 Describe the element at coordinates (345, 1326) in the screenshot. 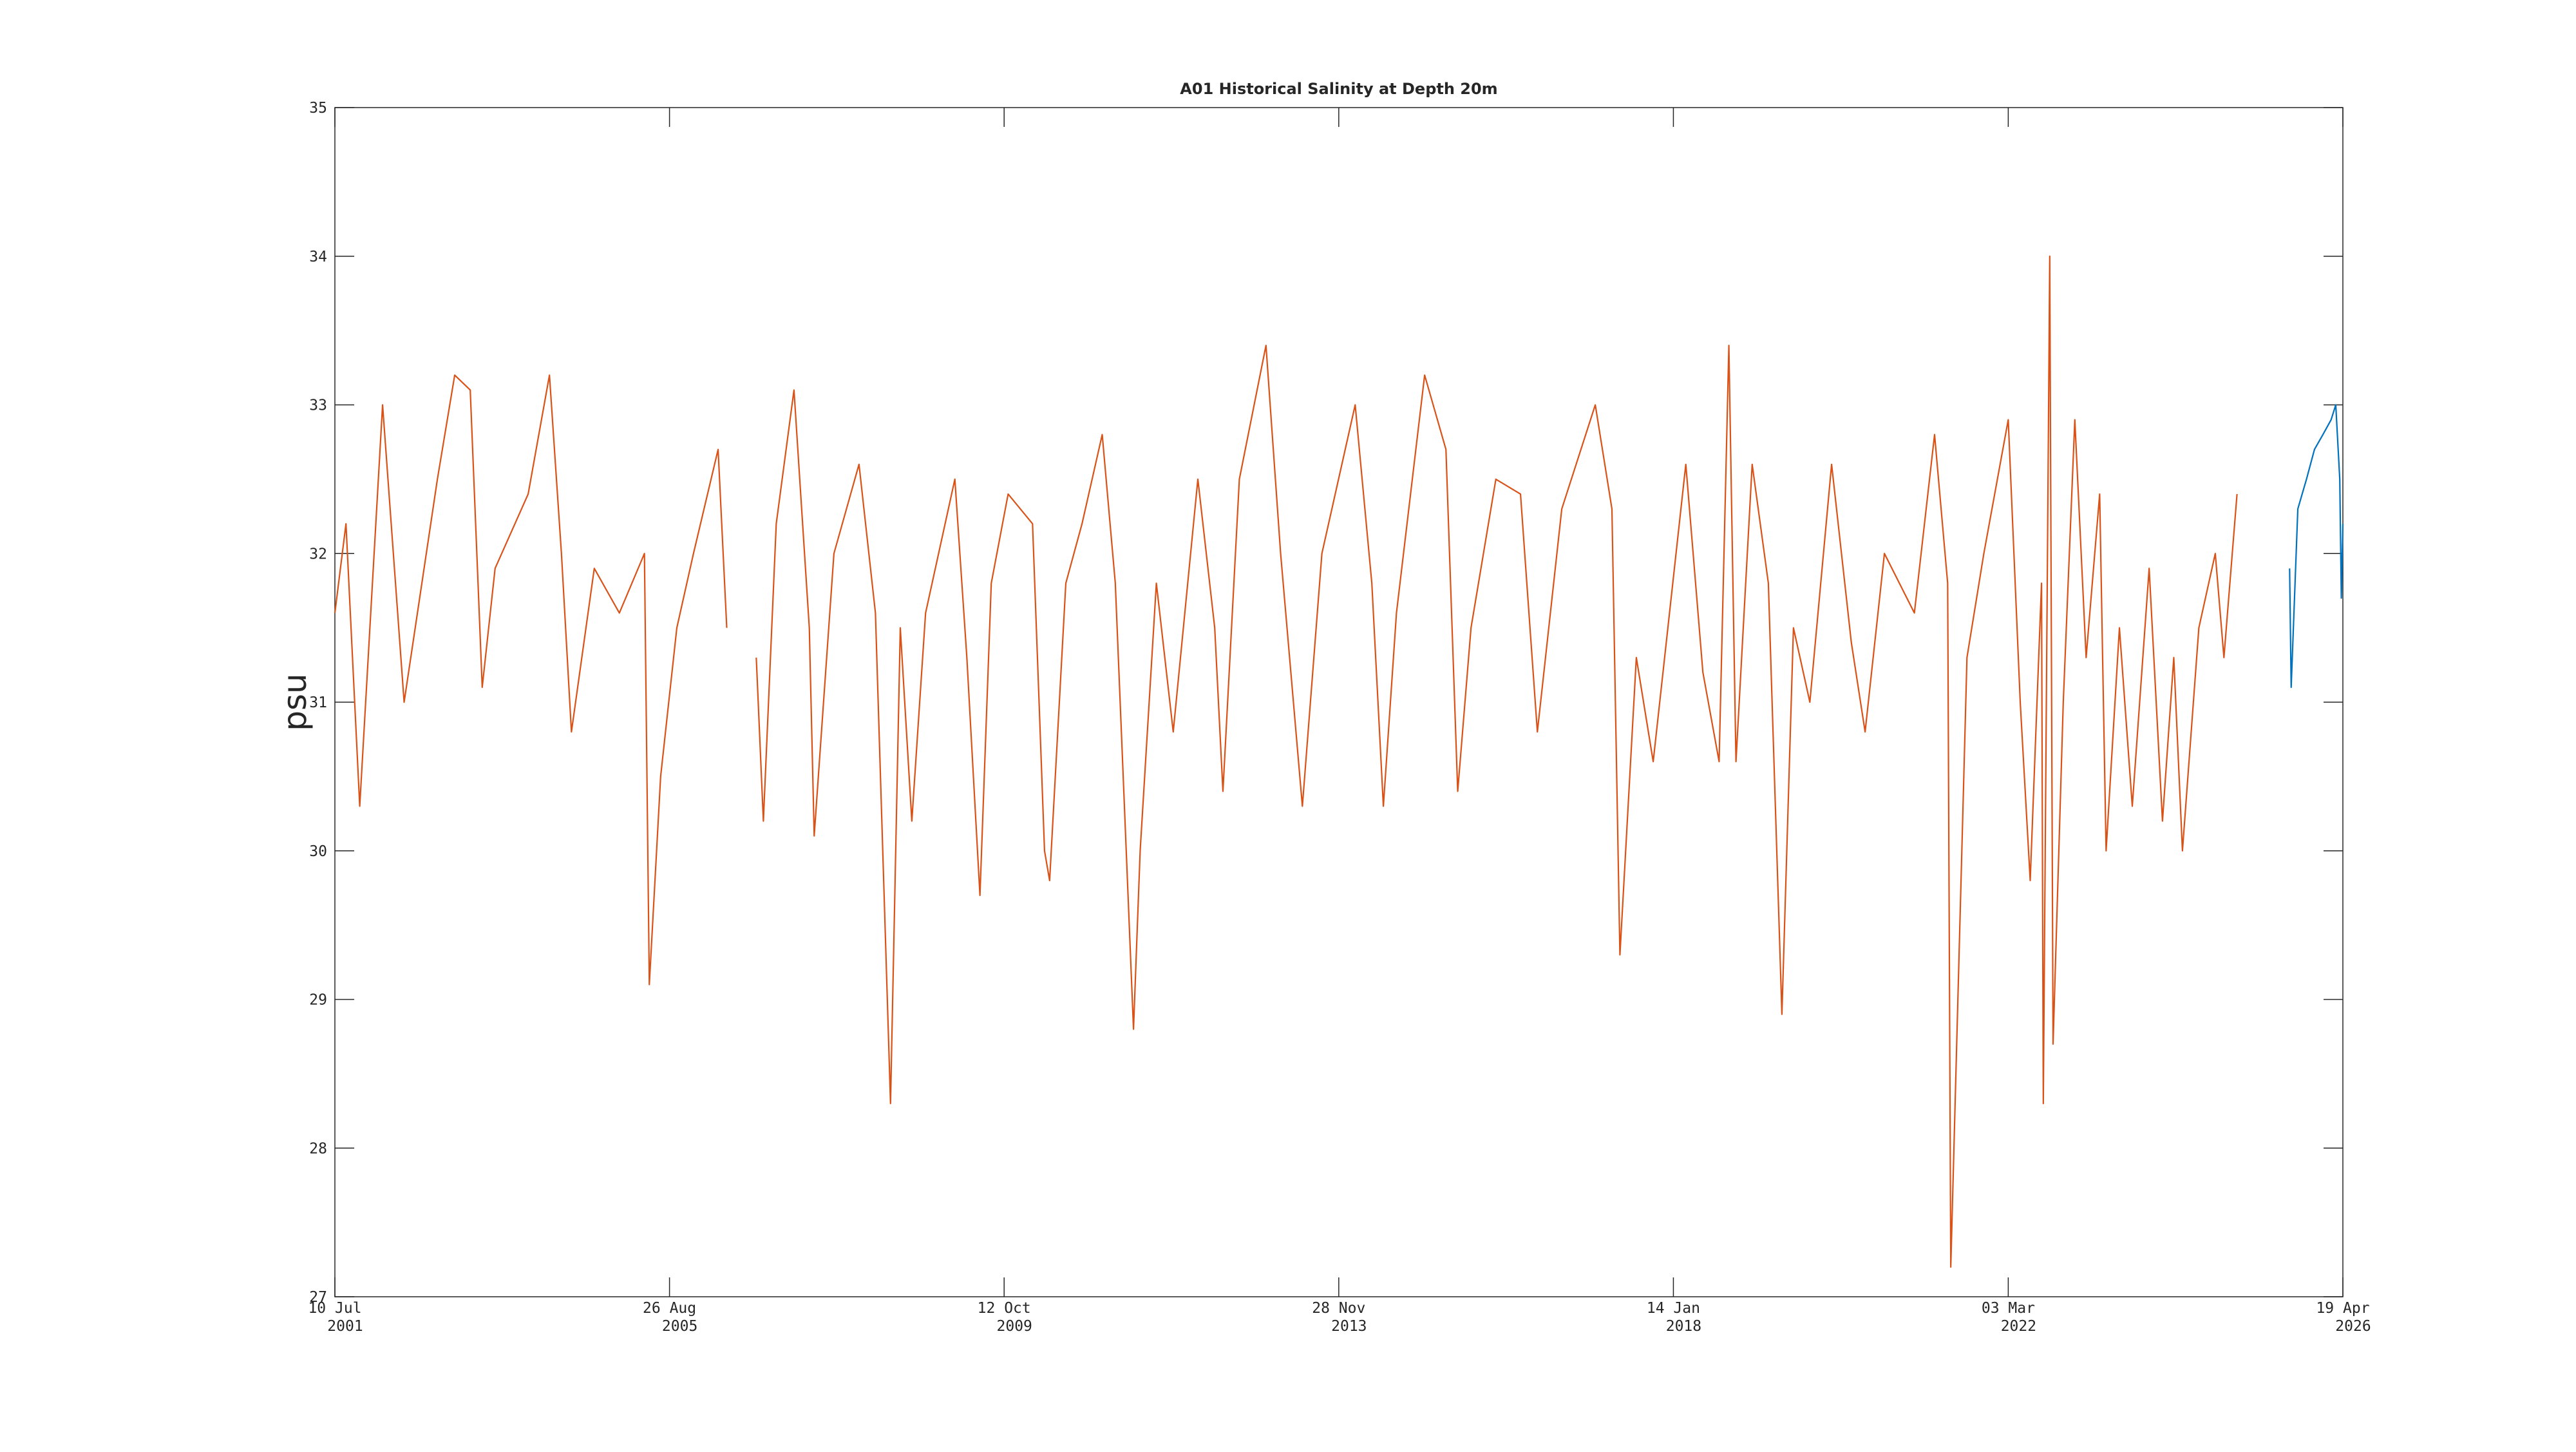

I see `x-tick-label-line: 2001` at that location.